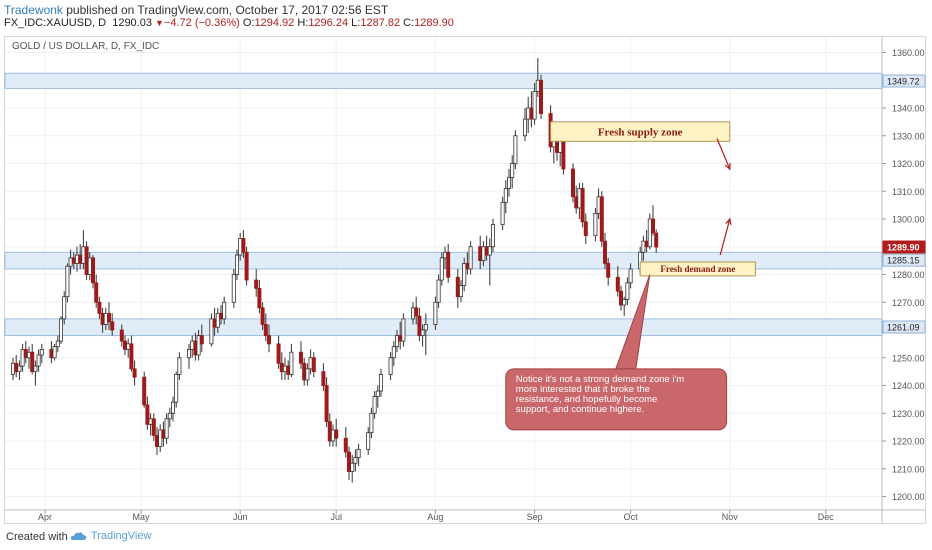 This screenshot has height=550, width=932. I want to click on author-link: Tradewonk, so click(33, 10).